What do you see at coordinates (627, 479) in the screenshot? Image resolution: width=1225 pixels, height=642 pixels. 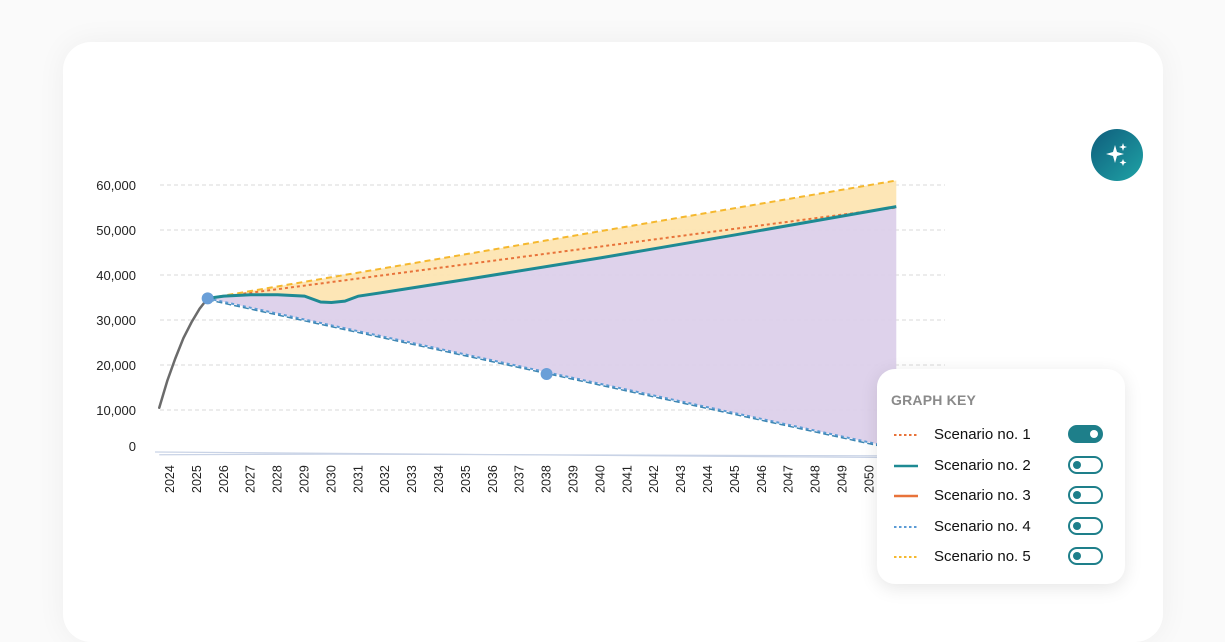 I see `x-tick-label: 2041` at bounding box center [627, 479].